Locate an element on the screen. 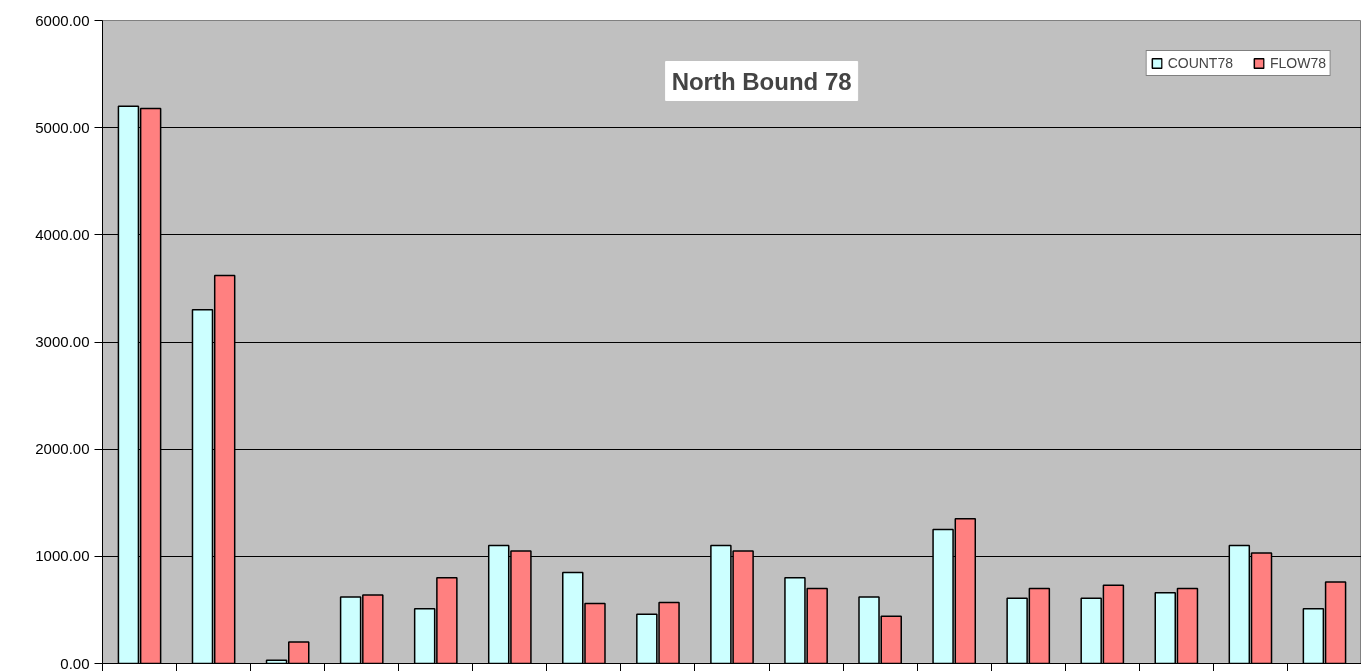  y-tick-label: 5000.00 is located at coordinates (62, 127).